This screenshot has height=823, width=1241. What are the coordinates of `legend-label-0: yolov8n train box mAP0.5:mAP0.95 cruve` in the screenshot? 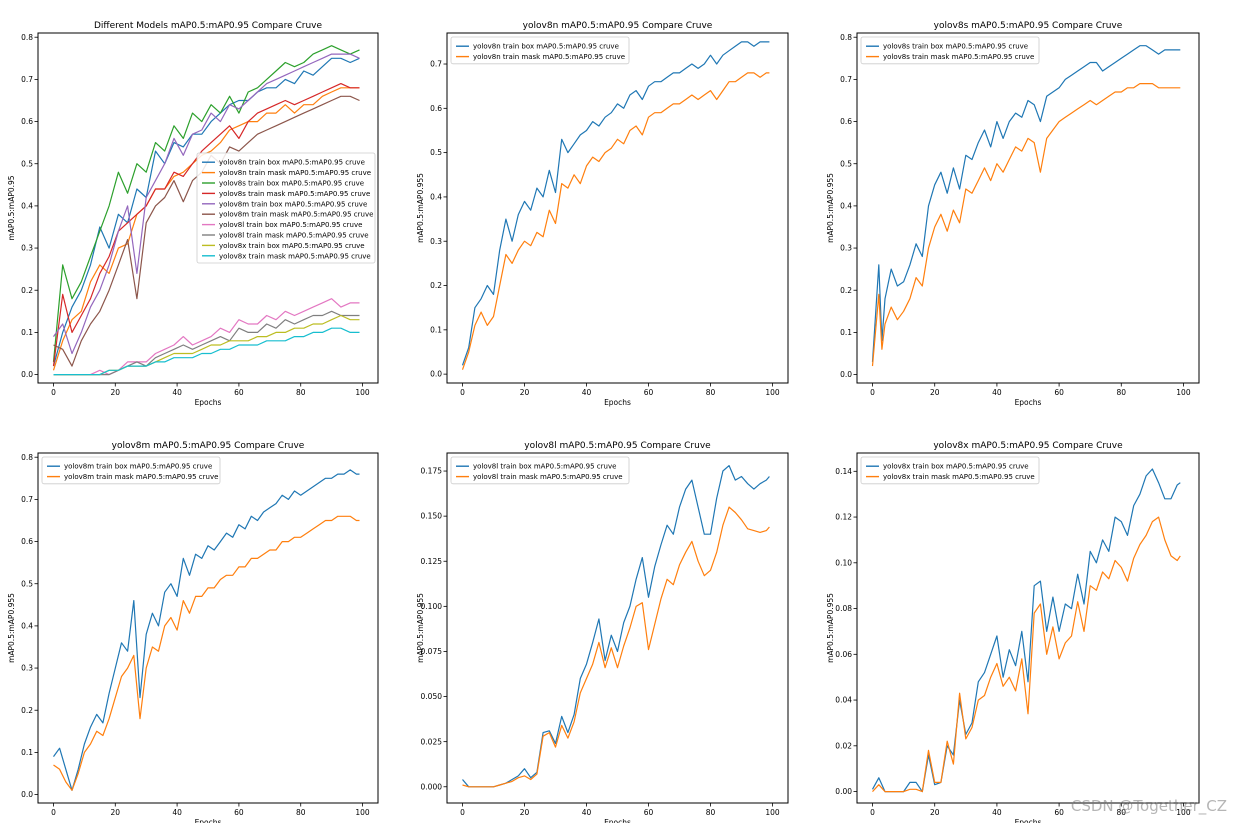 It's located at (546, 47).